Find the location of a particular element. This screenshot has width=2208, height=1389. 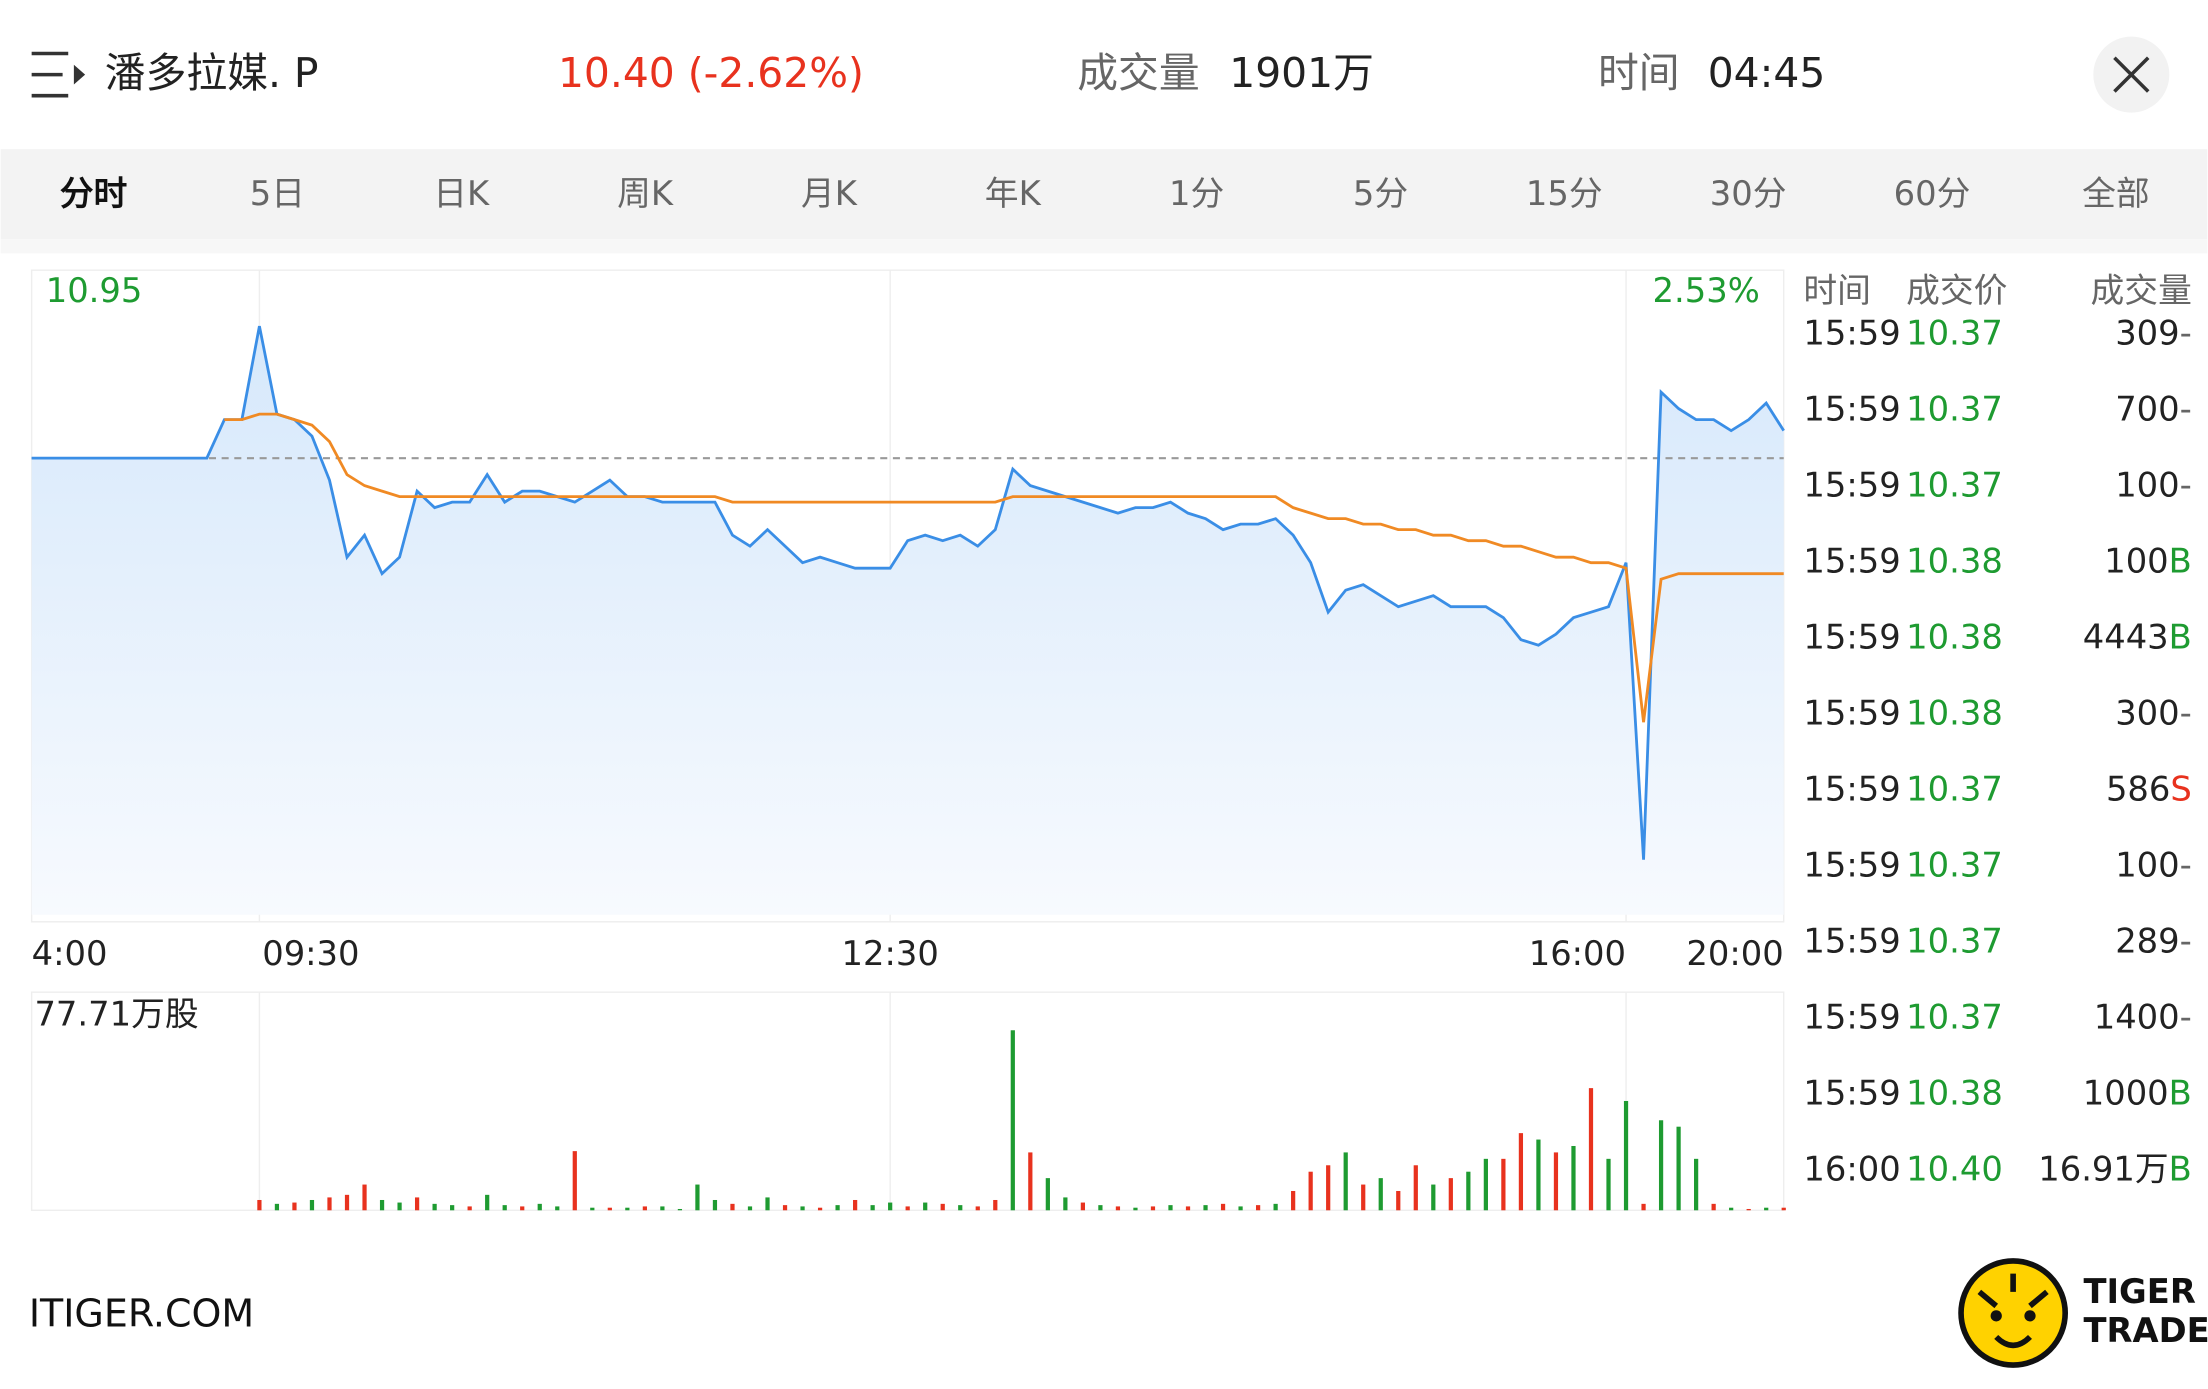

quote: 10.40 (-2.62%) is located at coordinates (711, 73).